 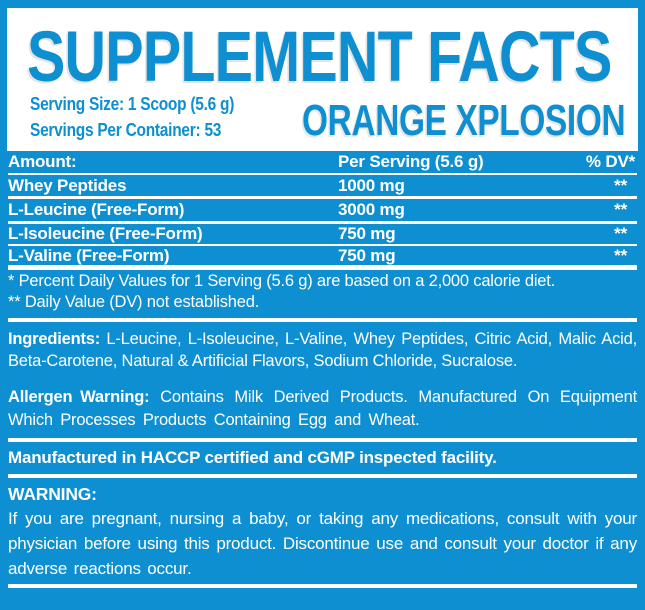 What do you see at coordinates (322, 258) in the screenshot?
I see `table-row: L-Valine (Free-Form) 750 mg **` at bounding box center [322, 258].